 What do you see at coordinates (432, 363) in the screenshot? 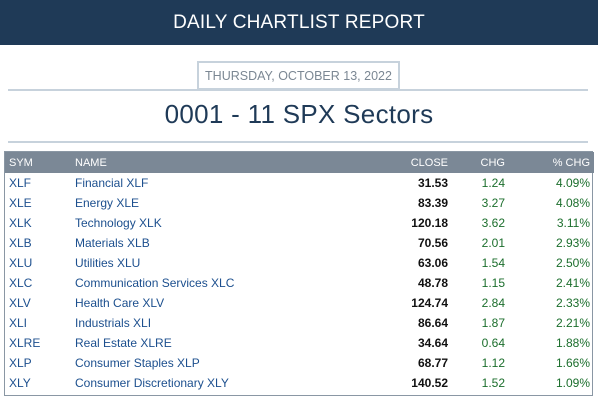
I see `close-value: 68.77` at bounding box center [432, 363].